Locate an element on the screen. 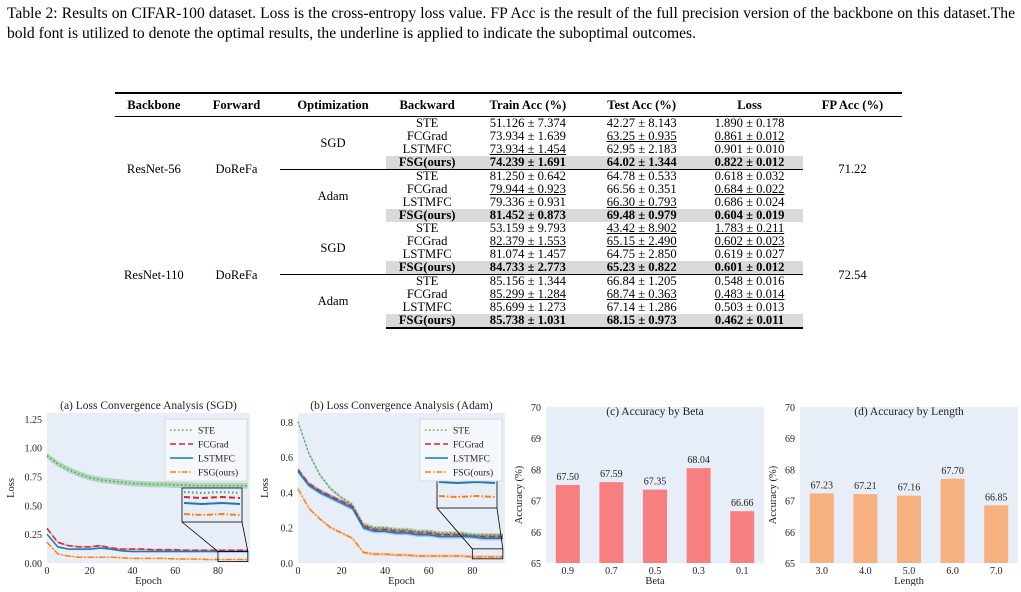 This screenshot has width=1021, height=592. cell-value: 0.483 ± 0.014 is located at coordinates (749, 294).